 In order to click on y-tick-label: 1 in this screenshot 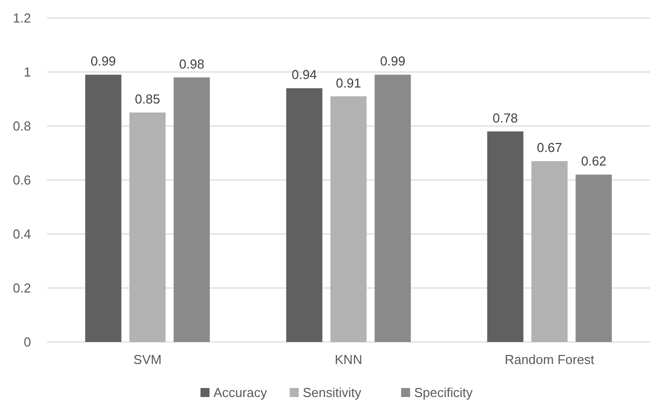, I will do `click(27, 72)`.